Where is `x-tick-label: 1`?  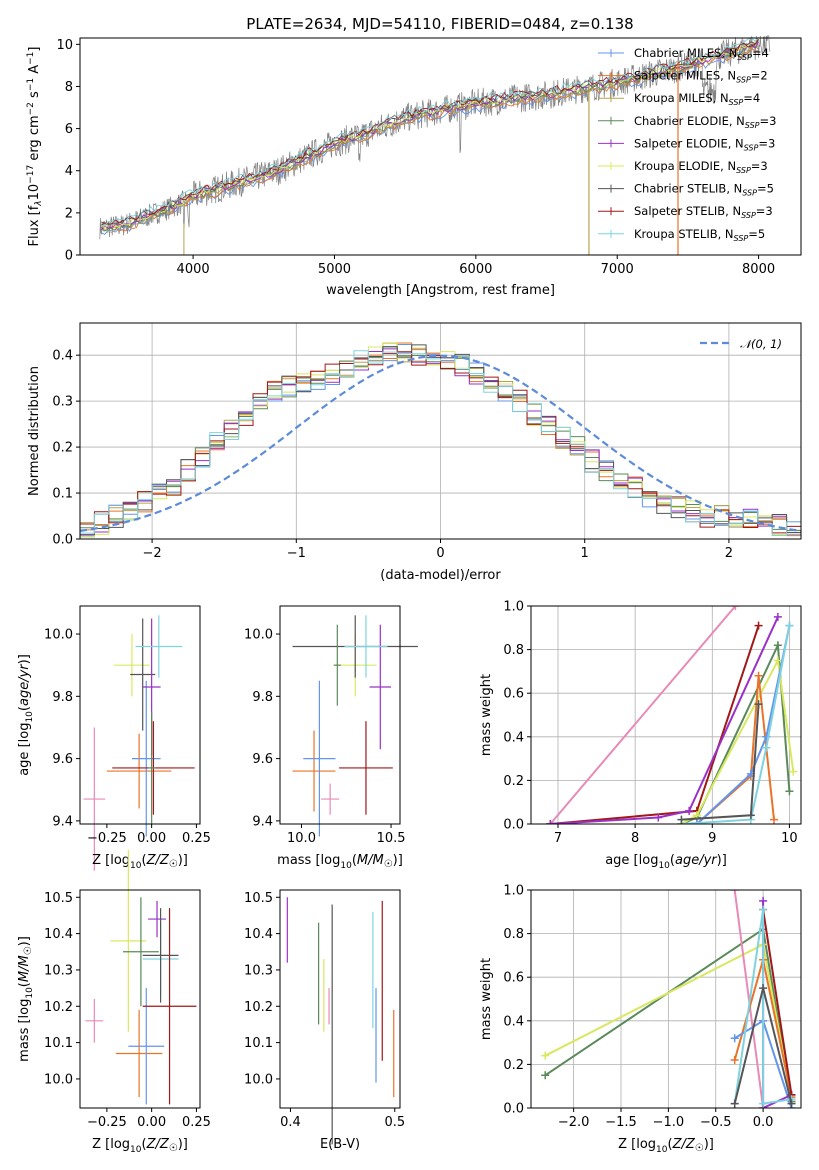
x-tick-label: 1 is located at coordinates (585, 553).